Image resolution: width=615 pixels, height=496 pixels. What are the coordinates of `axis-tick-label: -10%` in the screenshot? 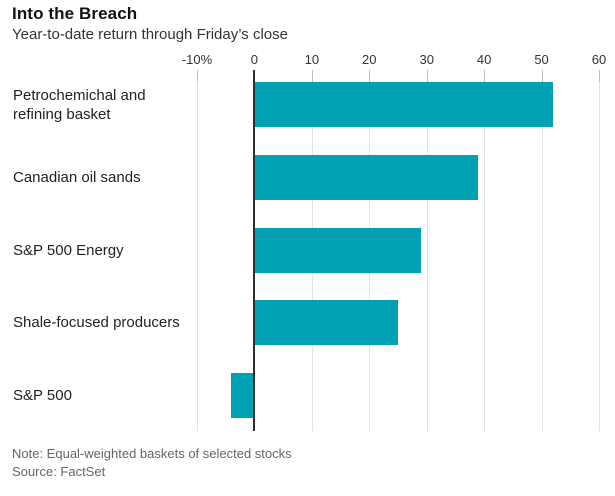 It's located at (197, 59).